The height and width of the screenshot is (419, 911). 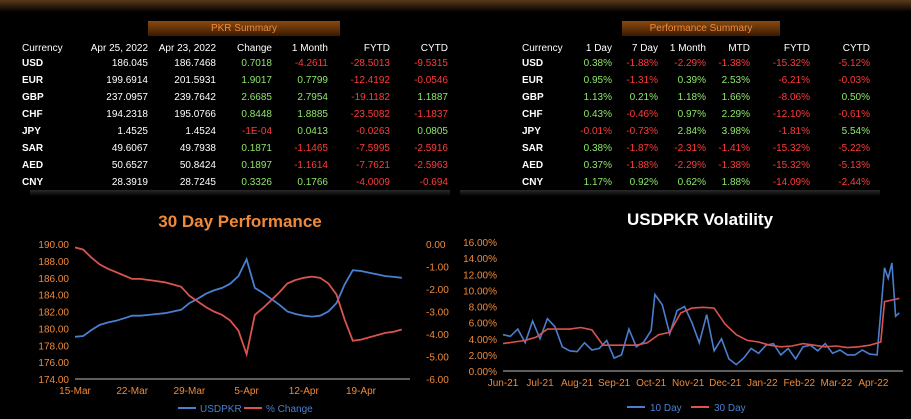 What do you see at coordinates (533, 97) in the screenshot?
I see `perf-cell-currency: GBP` at bounding box center [533, 97].